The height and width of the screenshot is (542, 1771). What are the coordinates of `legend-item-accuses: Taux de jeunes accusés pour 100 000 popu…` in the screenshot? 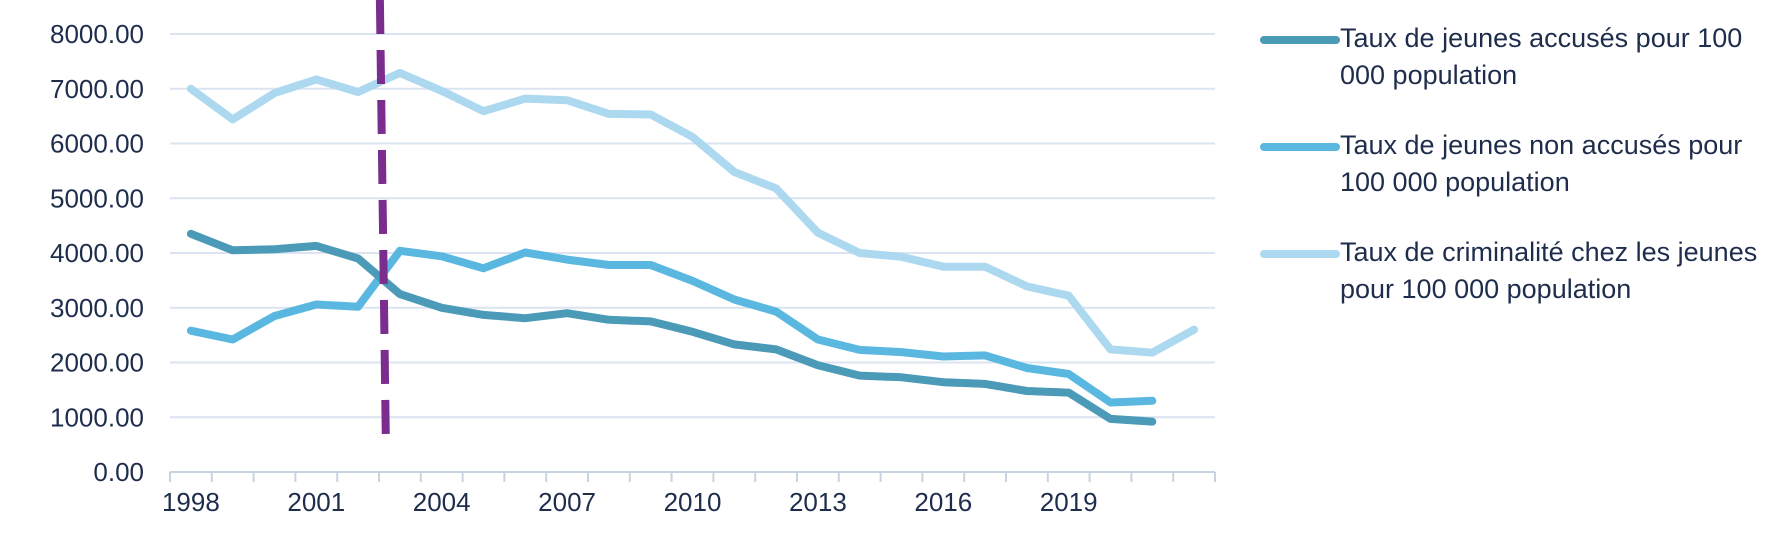 It's located at (1512, 57).